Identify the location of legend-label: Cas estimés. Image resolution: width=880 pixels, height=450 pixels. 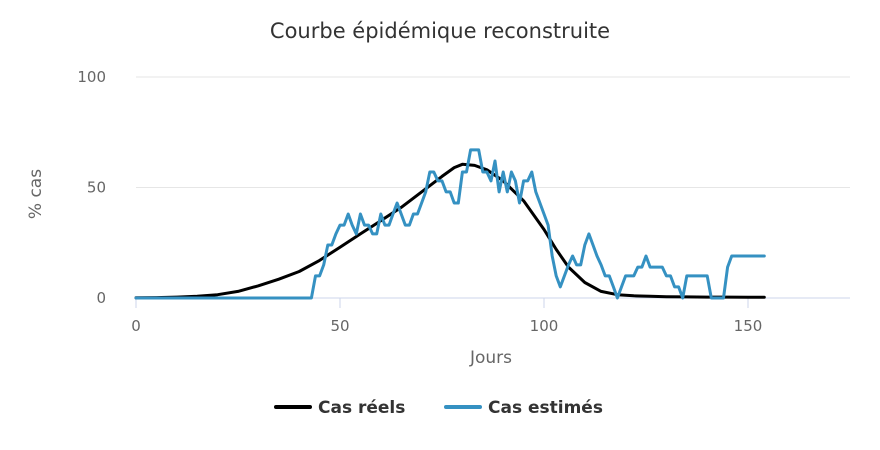
(545, 408).